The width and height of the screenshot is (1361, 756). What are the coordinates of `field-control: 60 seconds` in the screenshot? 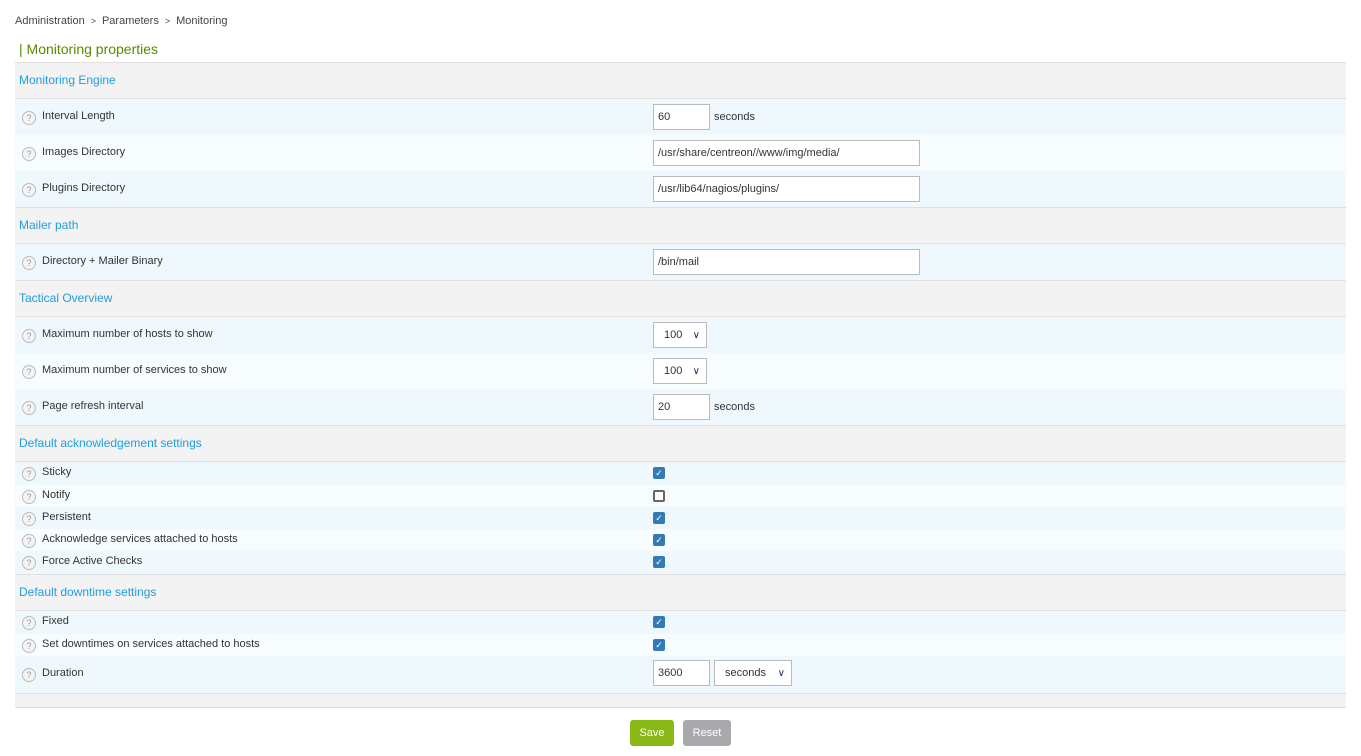 It's located at (704, 117).